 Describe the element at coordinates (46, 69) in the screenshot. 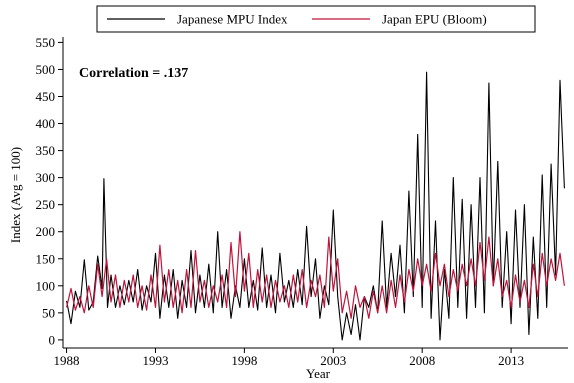

I see `y-tick-label: 500` at that location.